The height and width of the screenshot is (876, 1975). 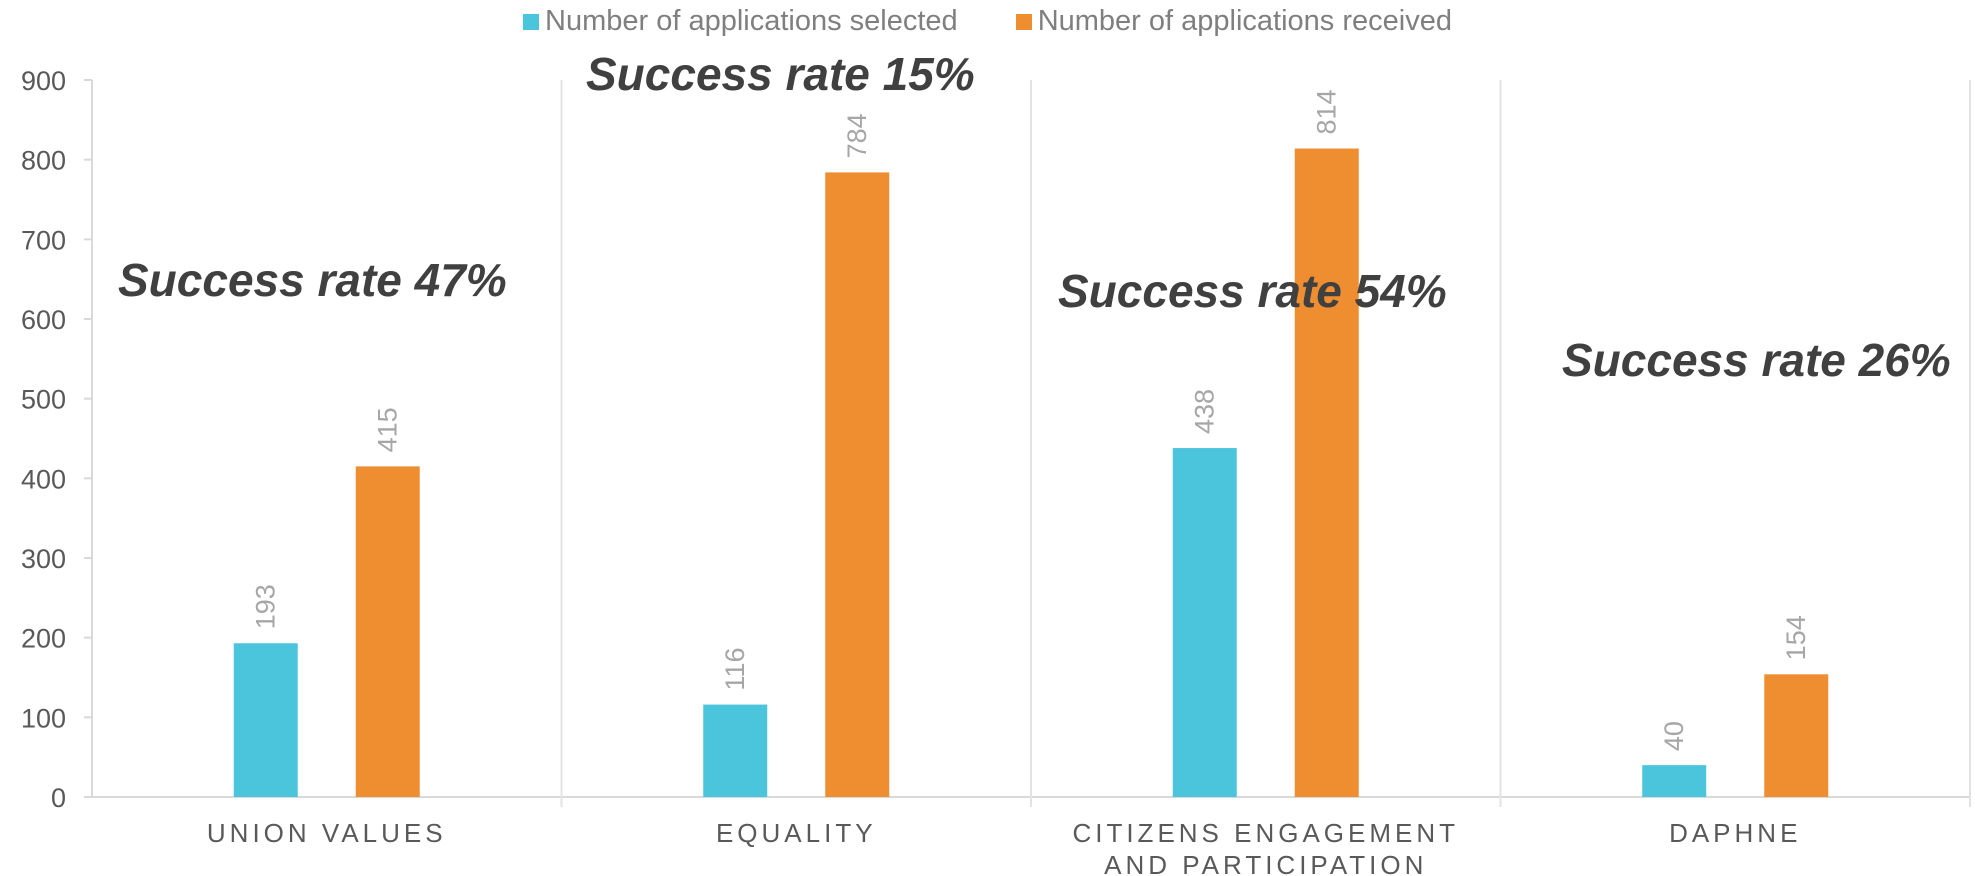 I want to click on y-tick-label: 100, so click(x=43, y=718).